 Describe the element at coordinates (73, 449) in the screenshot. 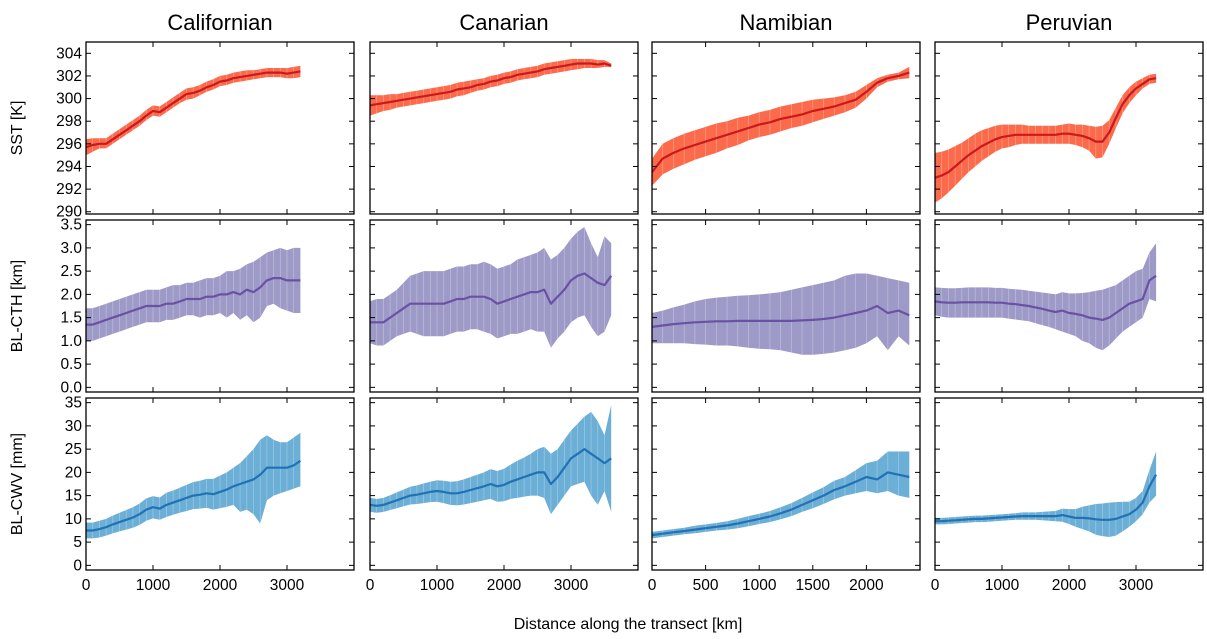

I see `y-tick-label: 25` at that location.